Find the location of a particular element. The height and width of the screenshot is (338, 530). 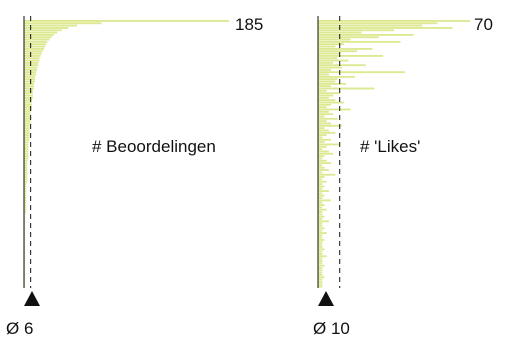

max-label-beoordelingen: 185 is located at coordinates (249, 24).